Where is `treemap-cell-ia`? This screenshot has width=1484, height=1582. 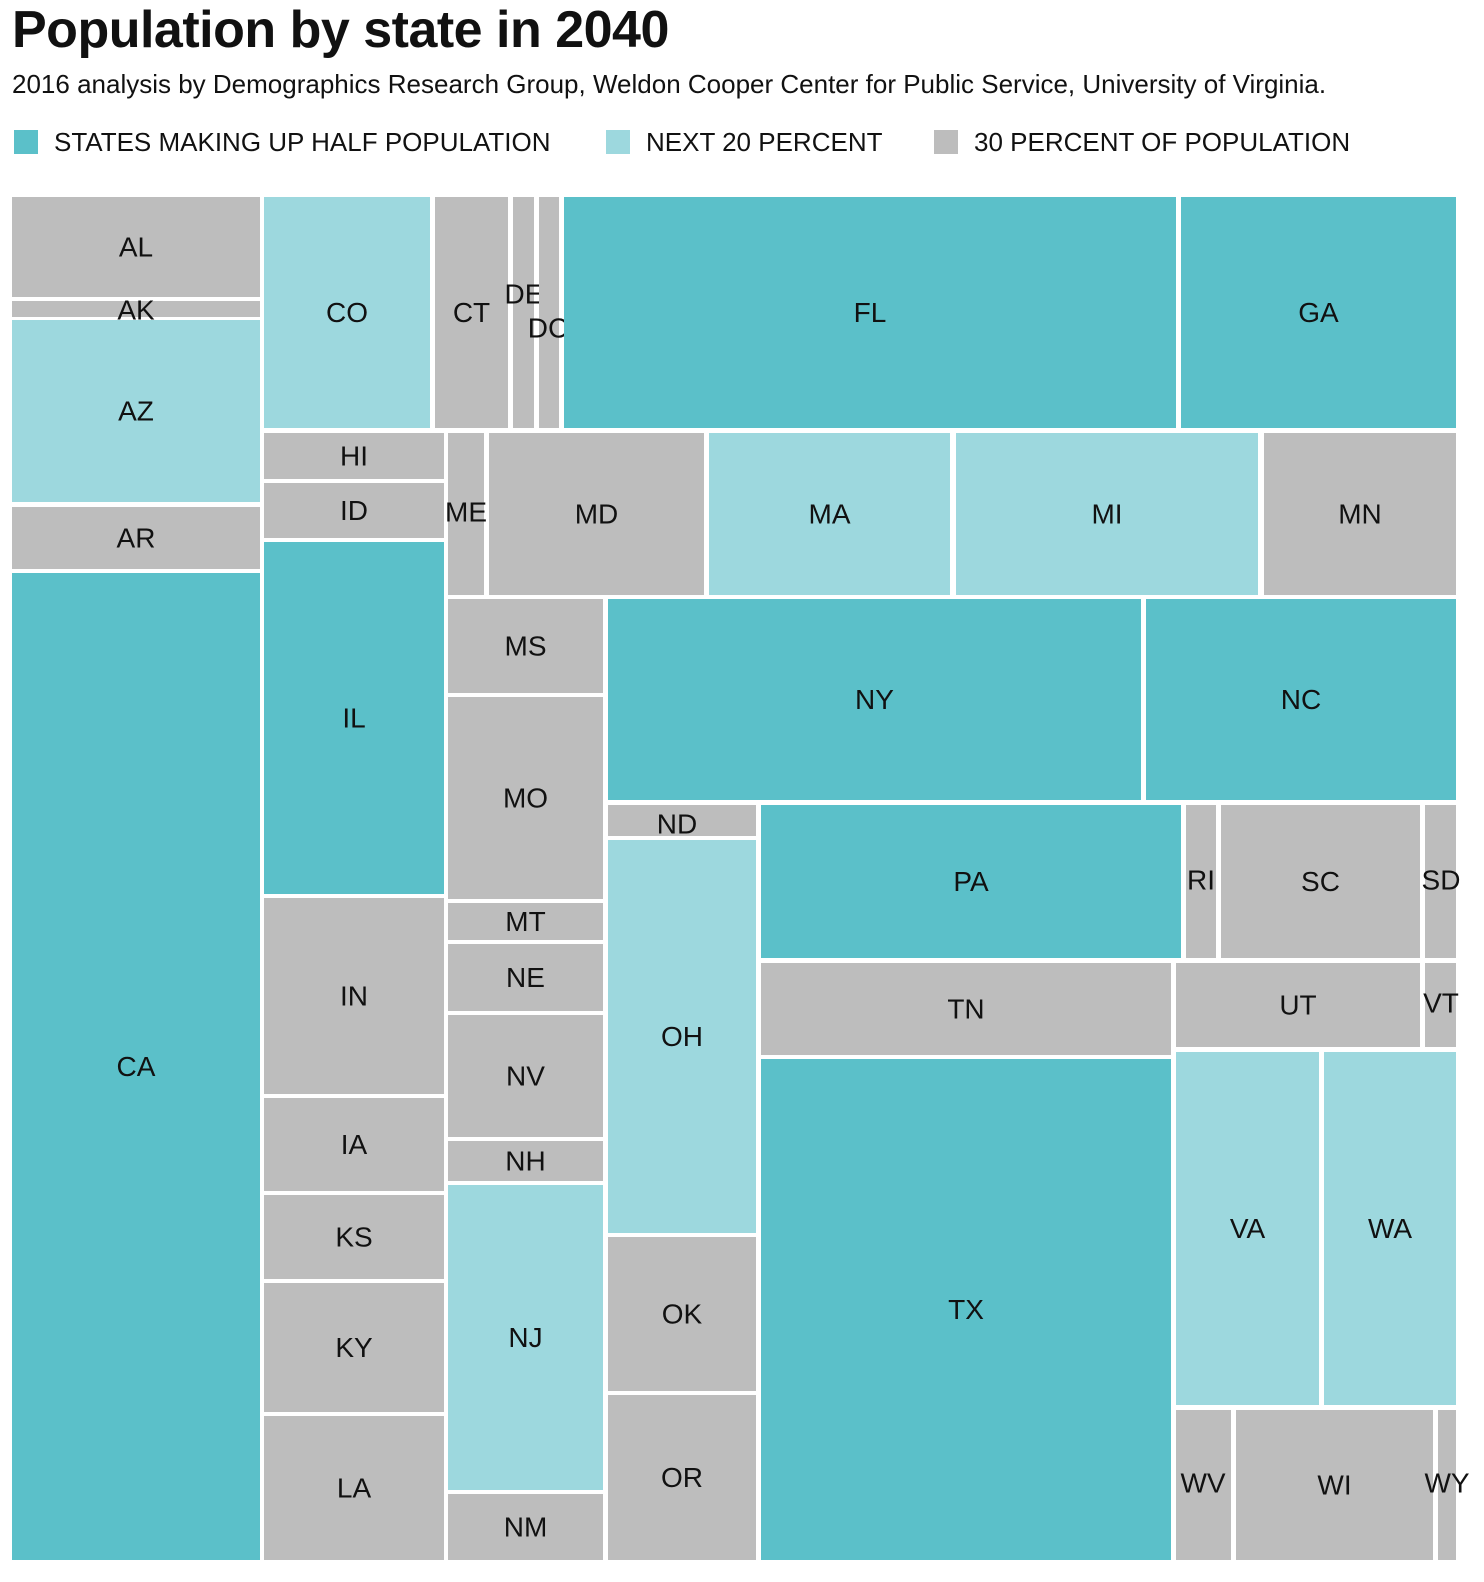
treemap-cell-ia is located at coordinates (354, 1144).